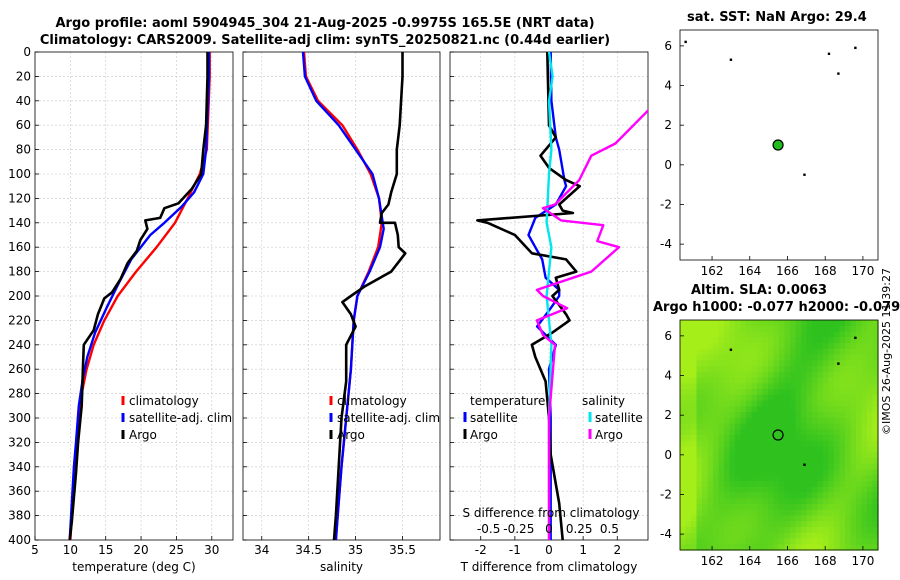 Image resolution: width=900 pixels, height=580 pixels. What do you see at coordinates (19, 540) in the screenshot?
I see `temperature-ytick-label-400: 400` at bounding box center [19, 540].